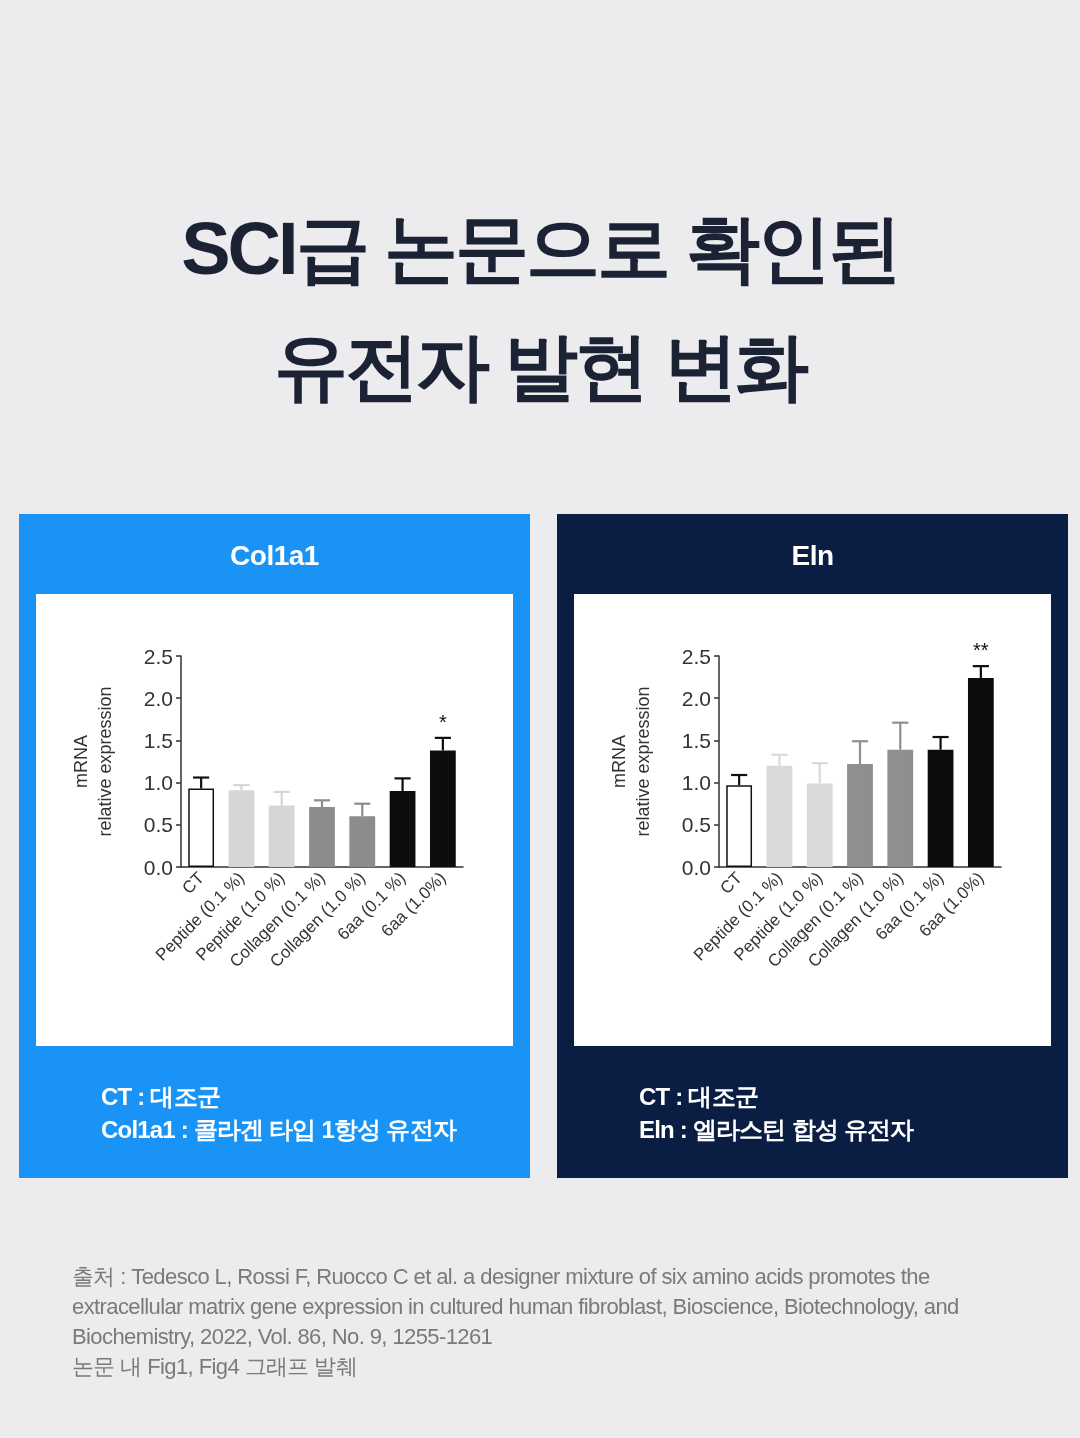 The image size is (1080, 1438). I want to click on bar, so click(241, 828).